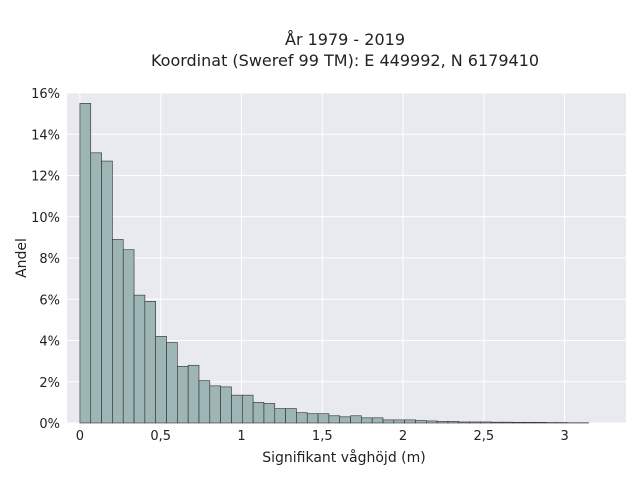 The width and height of the screenshot is (640, 480). What do you see at coordinates (49, 300) in the screenshot?
I see `y-tick-label-3: 6%` at bounding box center [49, 300].